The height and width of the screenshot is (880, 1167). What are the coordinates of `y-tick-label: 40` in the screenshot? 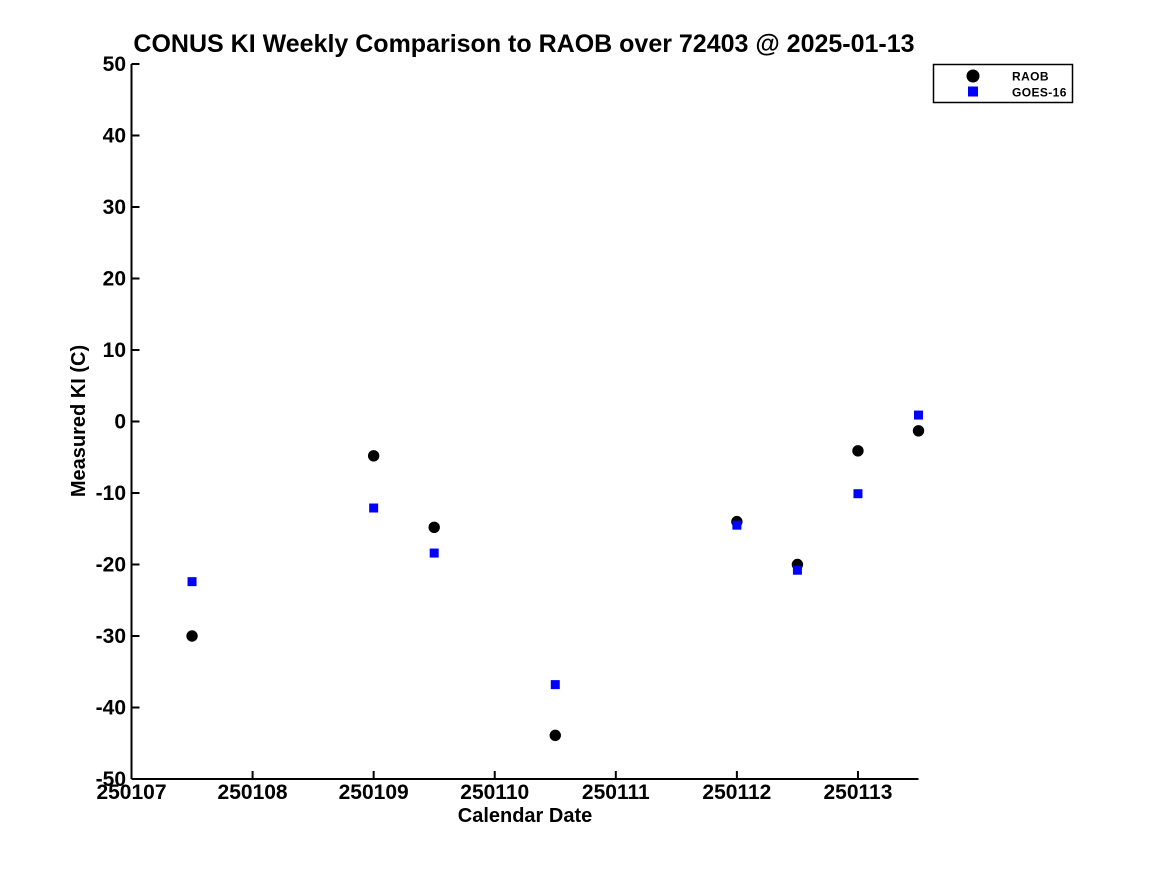 It's located at (114, 136).